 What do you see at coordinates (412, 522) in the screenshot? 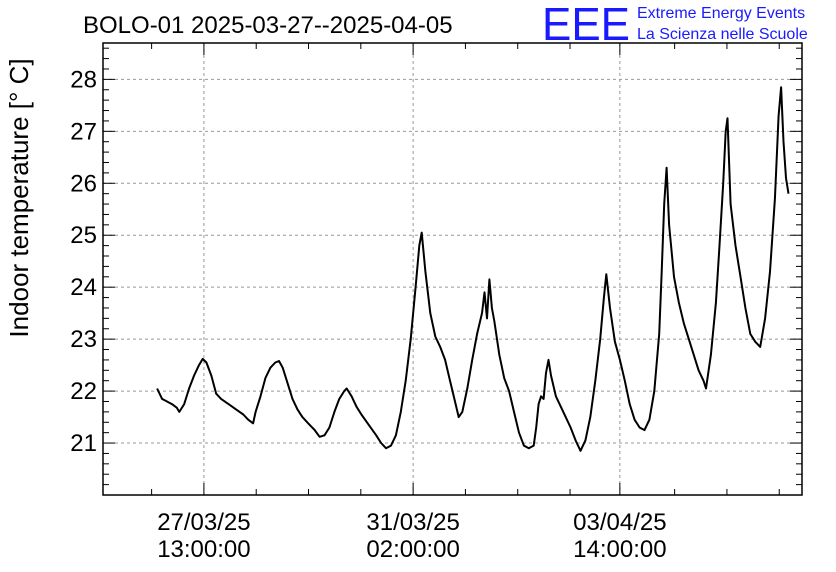
I see `x-tick-date: 31/03/25` at bounding box center [412, 522].